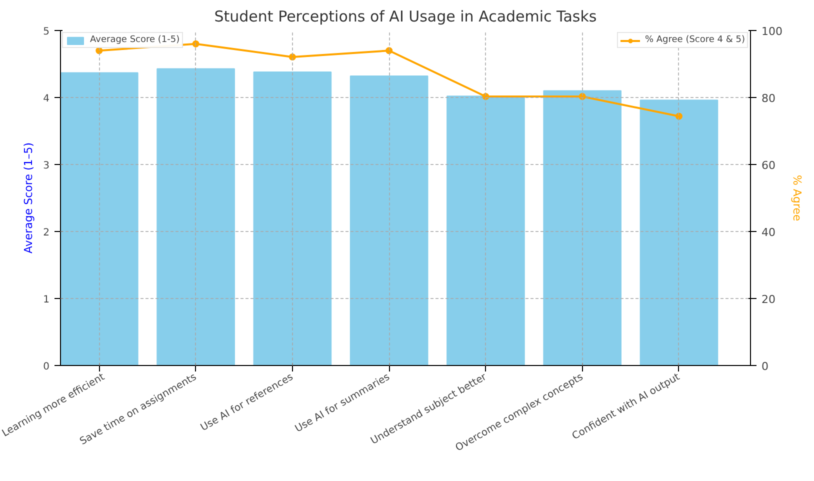 Image resolution: width=814 pixels, height=481 pixels. Describe the element at coordinates (772, 31) in the screenshot. I see `y2-tick-label: 100` at that location.